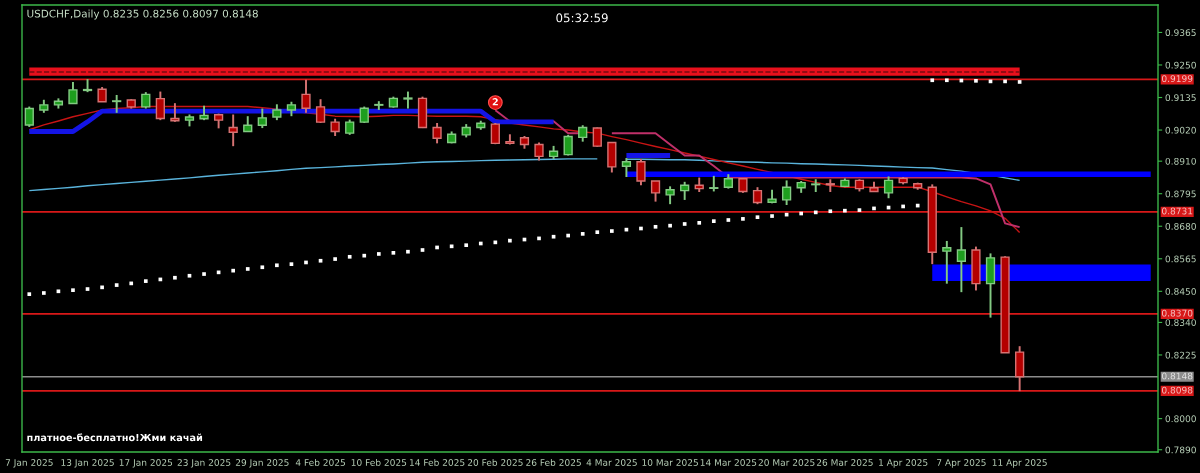 The height and width of the screenshot is (473, 1200). I want to click on x-tick-label: 10 Mar 2025, so click(670, 462).